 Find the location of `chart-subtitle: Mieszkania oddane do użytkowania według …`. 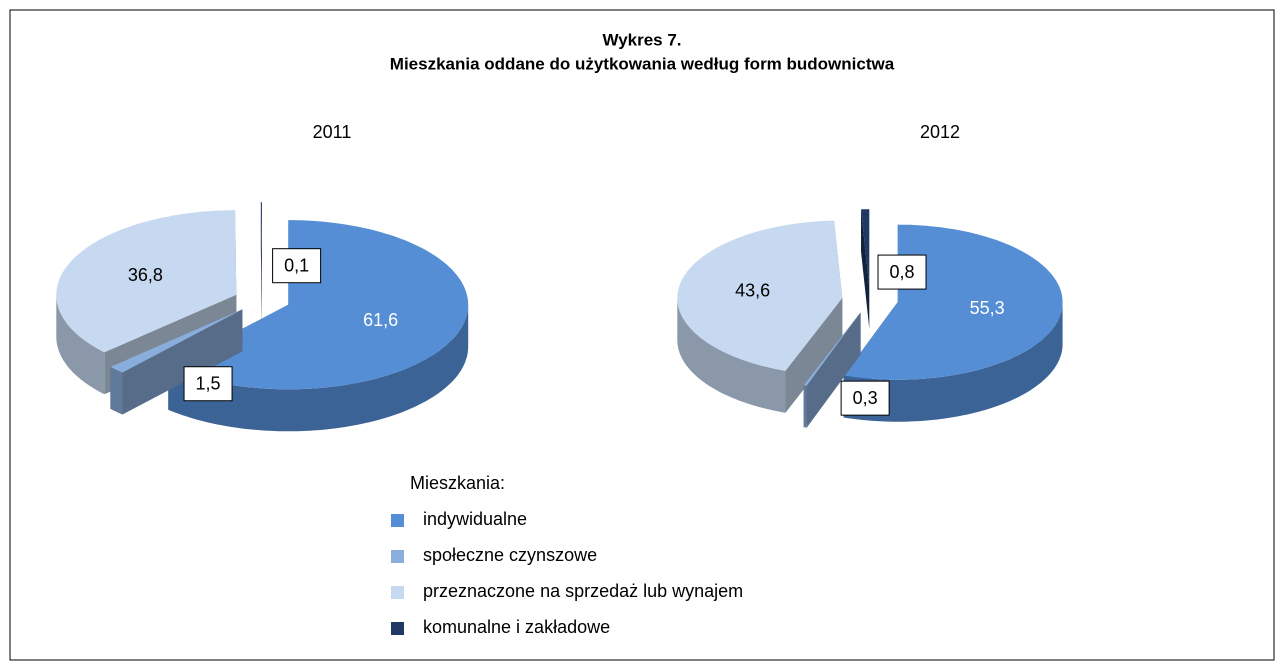

chart-subtitle: Mieszkania oddane do użytkowania według … is located at coordinates (642, 63).